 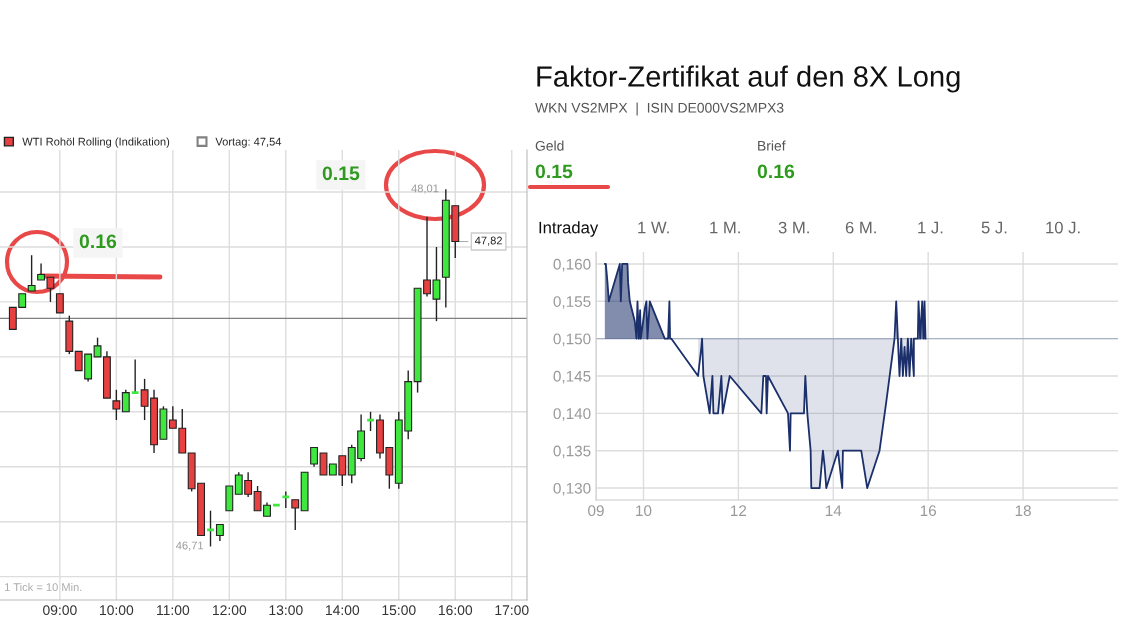 I want to click on y-tick-label: 0,150, so click(x=572, y=340).